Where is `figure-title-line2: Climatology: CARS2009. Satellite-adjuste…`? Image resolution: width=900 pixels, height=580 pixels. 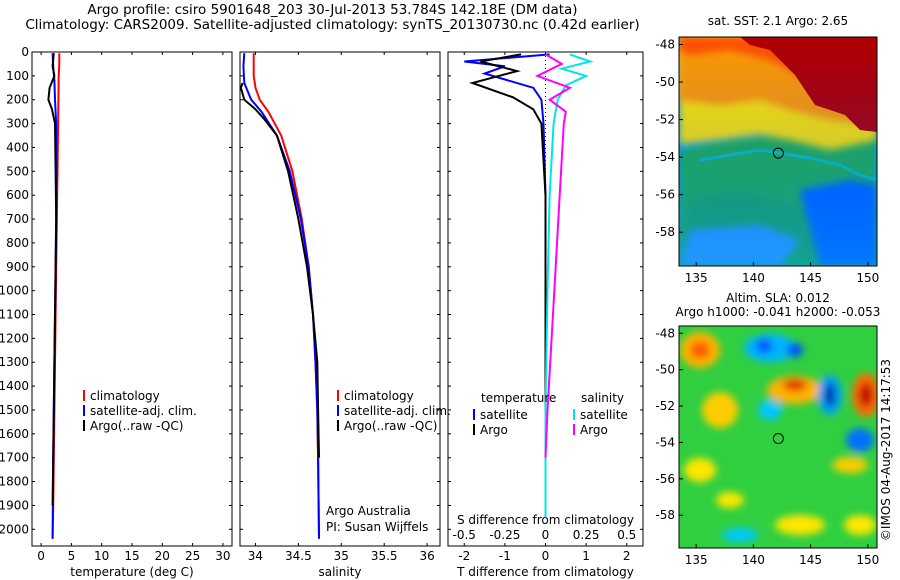
figure-title-line2: Climatology: CARS2009. Satellite-adjuste… is located at coordinates (332, 25).